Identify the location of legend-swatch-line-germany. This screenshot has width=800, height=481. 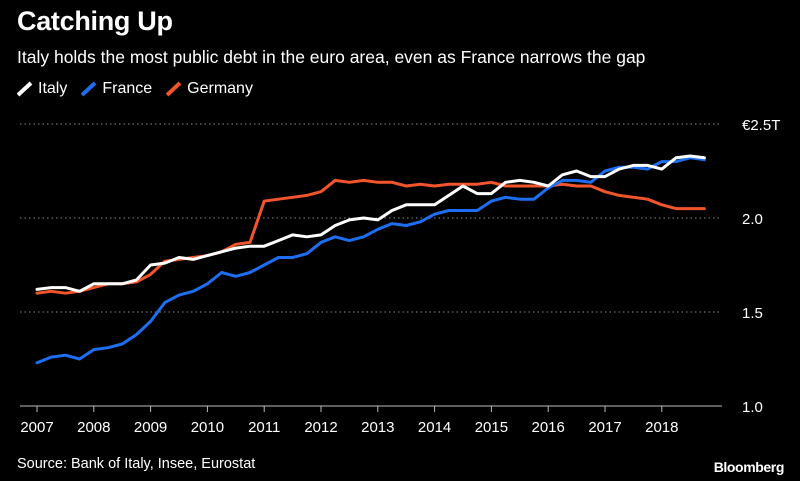
(174, 89).